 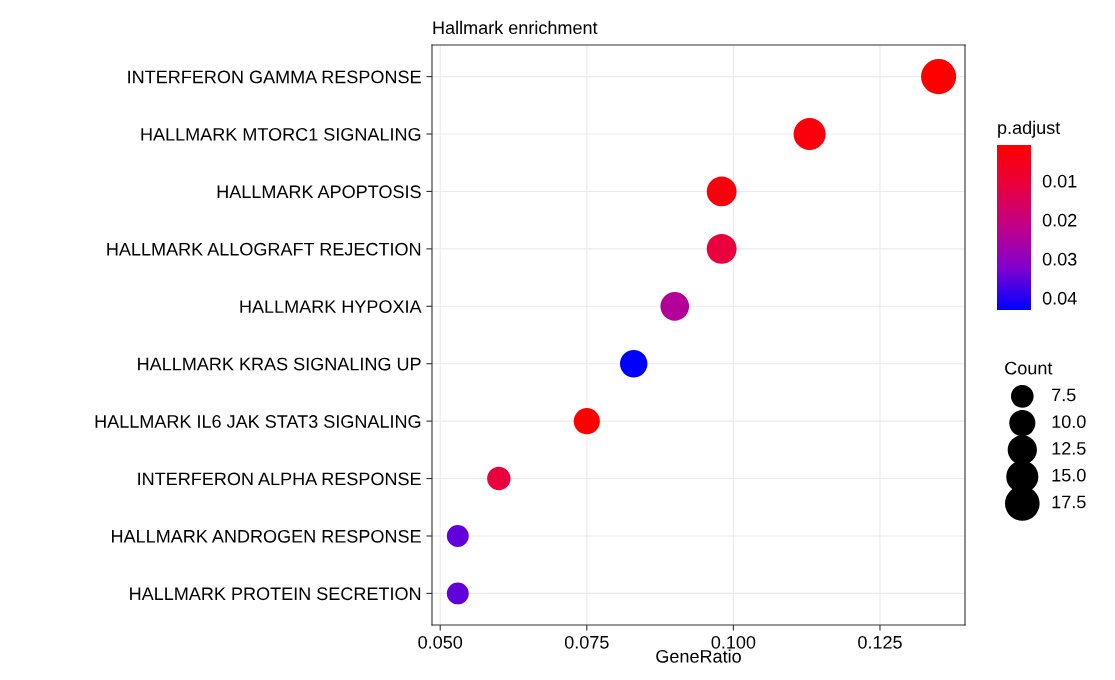 I want to click on y-tick-label: HALLMARK HYPOXIA, so click(x=331, y=307).